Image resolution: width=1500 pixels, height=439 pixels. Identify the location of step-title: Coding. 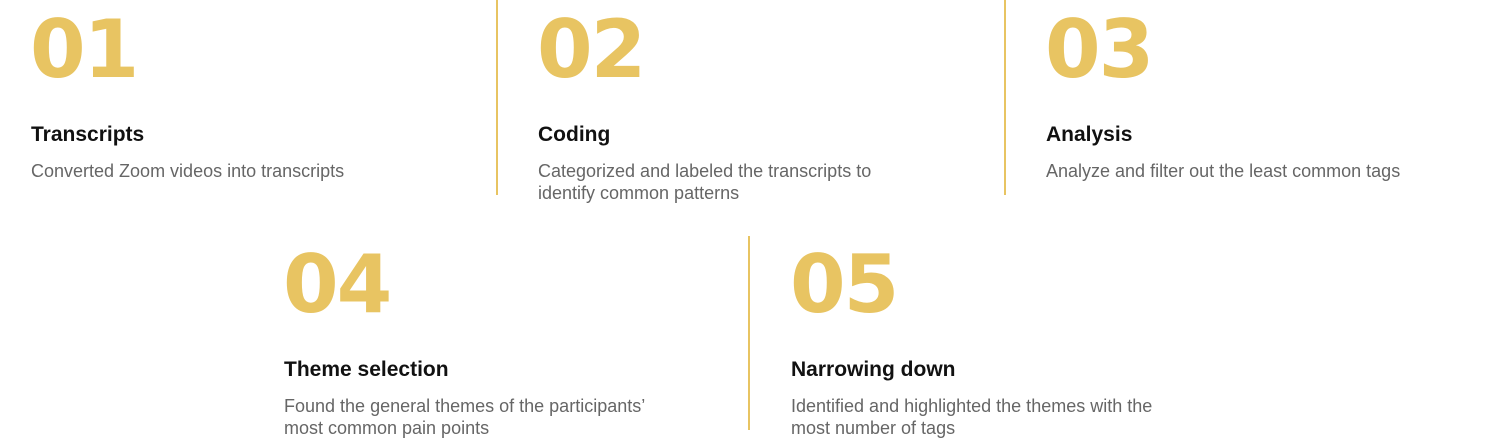
(574, 134).